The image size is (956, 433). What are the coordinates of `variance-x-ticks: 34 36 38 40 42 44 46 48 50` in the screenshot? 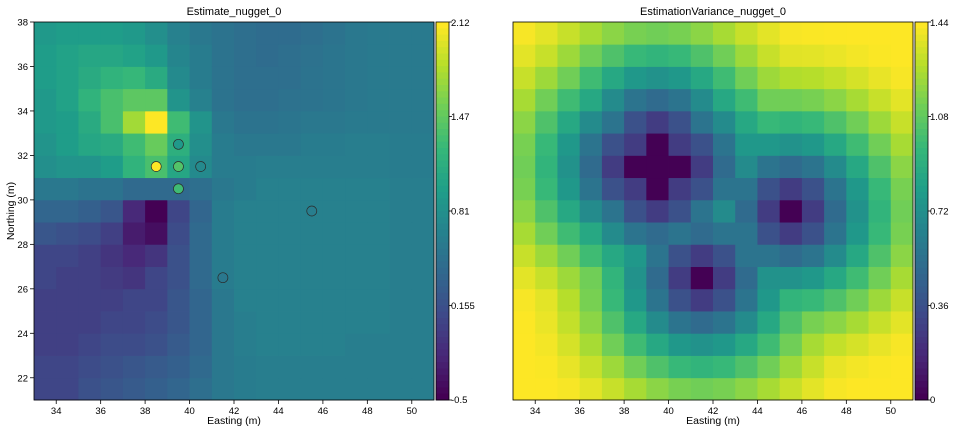 It's located at (713, 408).